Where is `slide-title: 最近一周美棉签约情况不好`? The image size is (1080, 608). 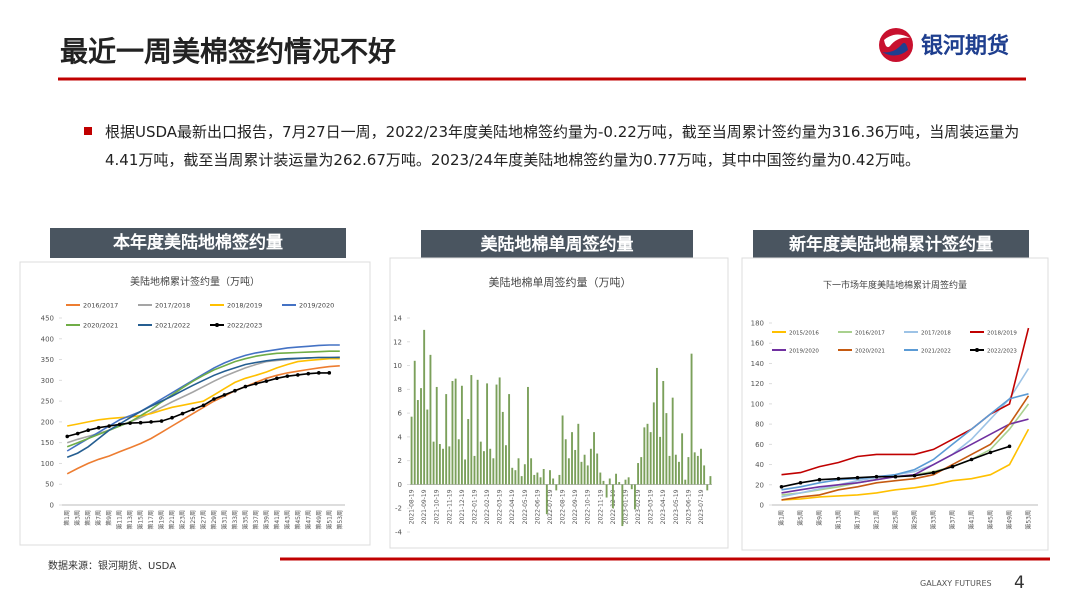 slide-title: 最近一周美棉签约情况不好 is located at coordinates (228, 51).